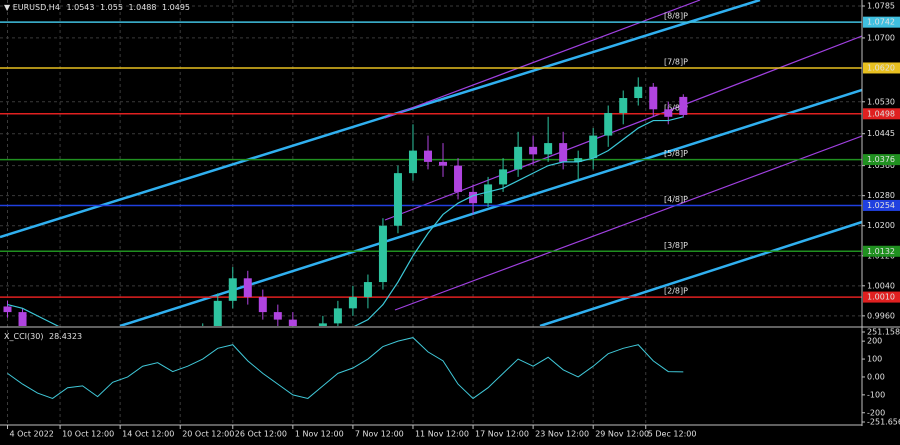 The image size is (900, 445). I want to click on indicator-value: 28.4323, so click(65, 336).